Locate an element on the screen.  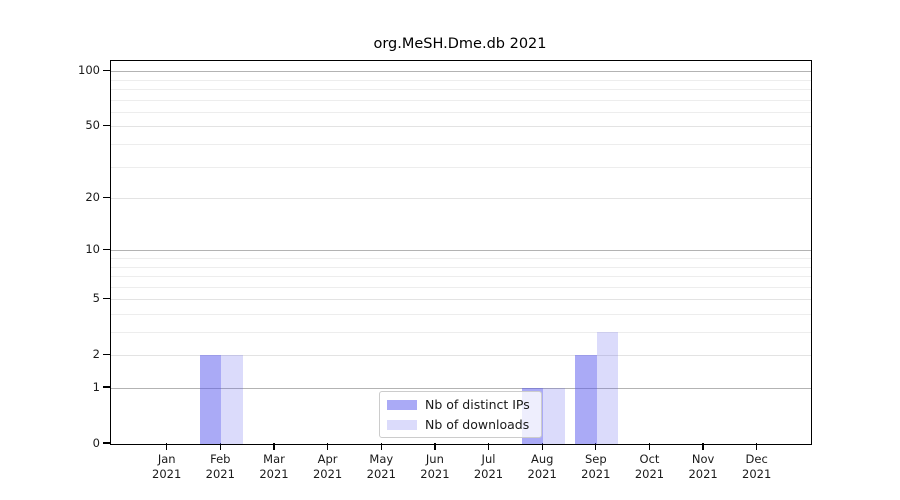
x-tick-label-sep: Sep 2021 is located at coordinates (596, 467).